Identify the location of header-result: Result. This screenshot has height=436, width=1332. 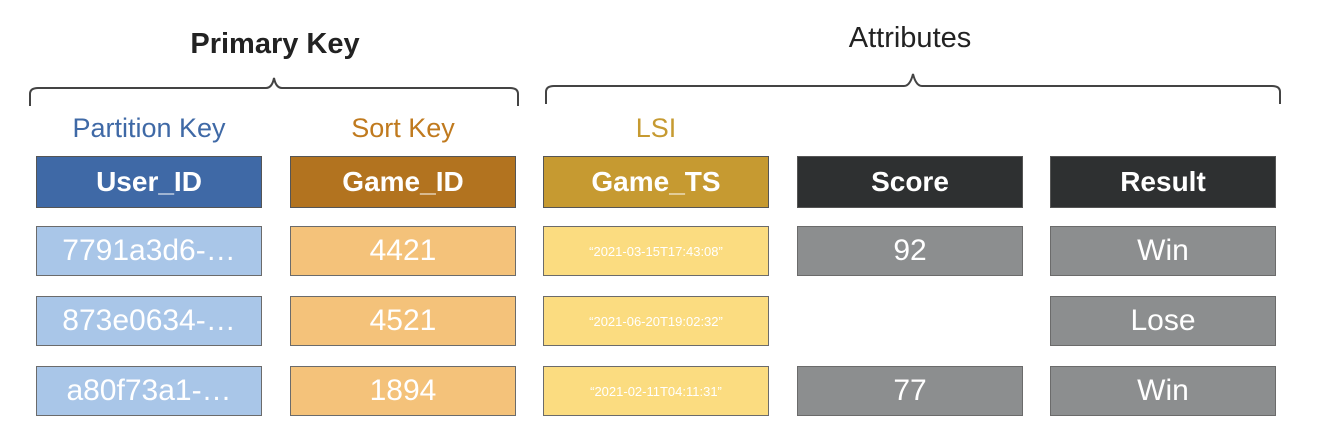
(1163, 182).